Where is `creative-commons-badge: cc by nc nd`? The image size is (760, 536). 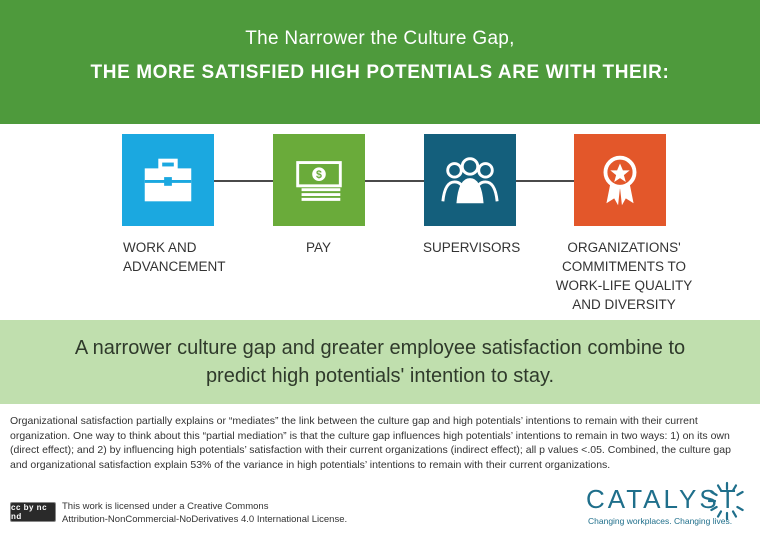 creative-commons-badge: cc by nc nd is located at coordinates (33, 512).